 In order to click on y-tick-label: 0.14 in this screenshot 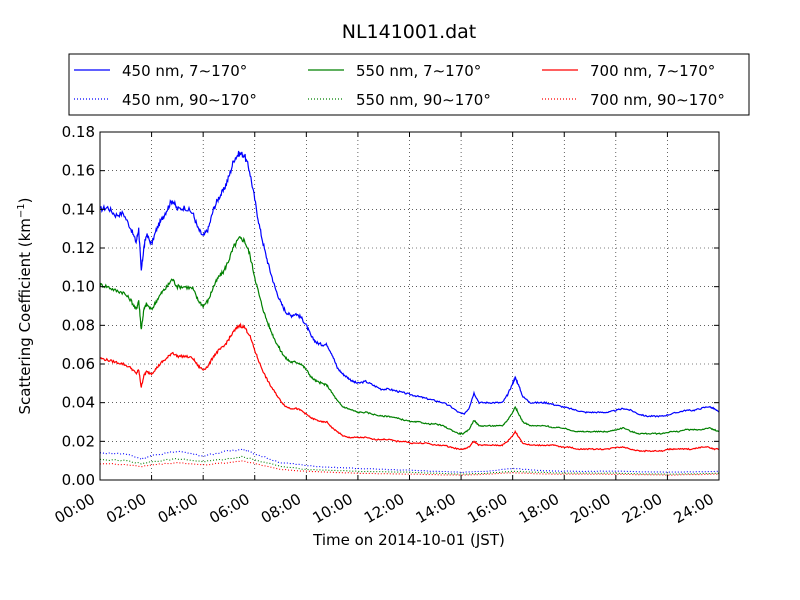, I will do `click(78, 209)`.